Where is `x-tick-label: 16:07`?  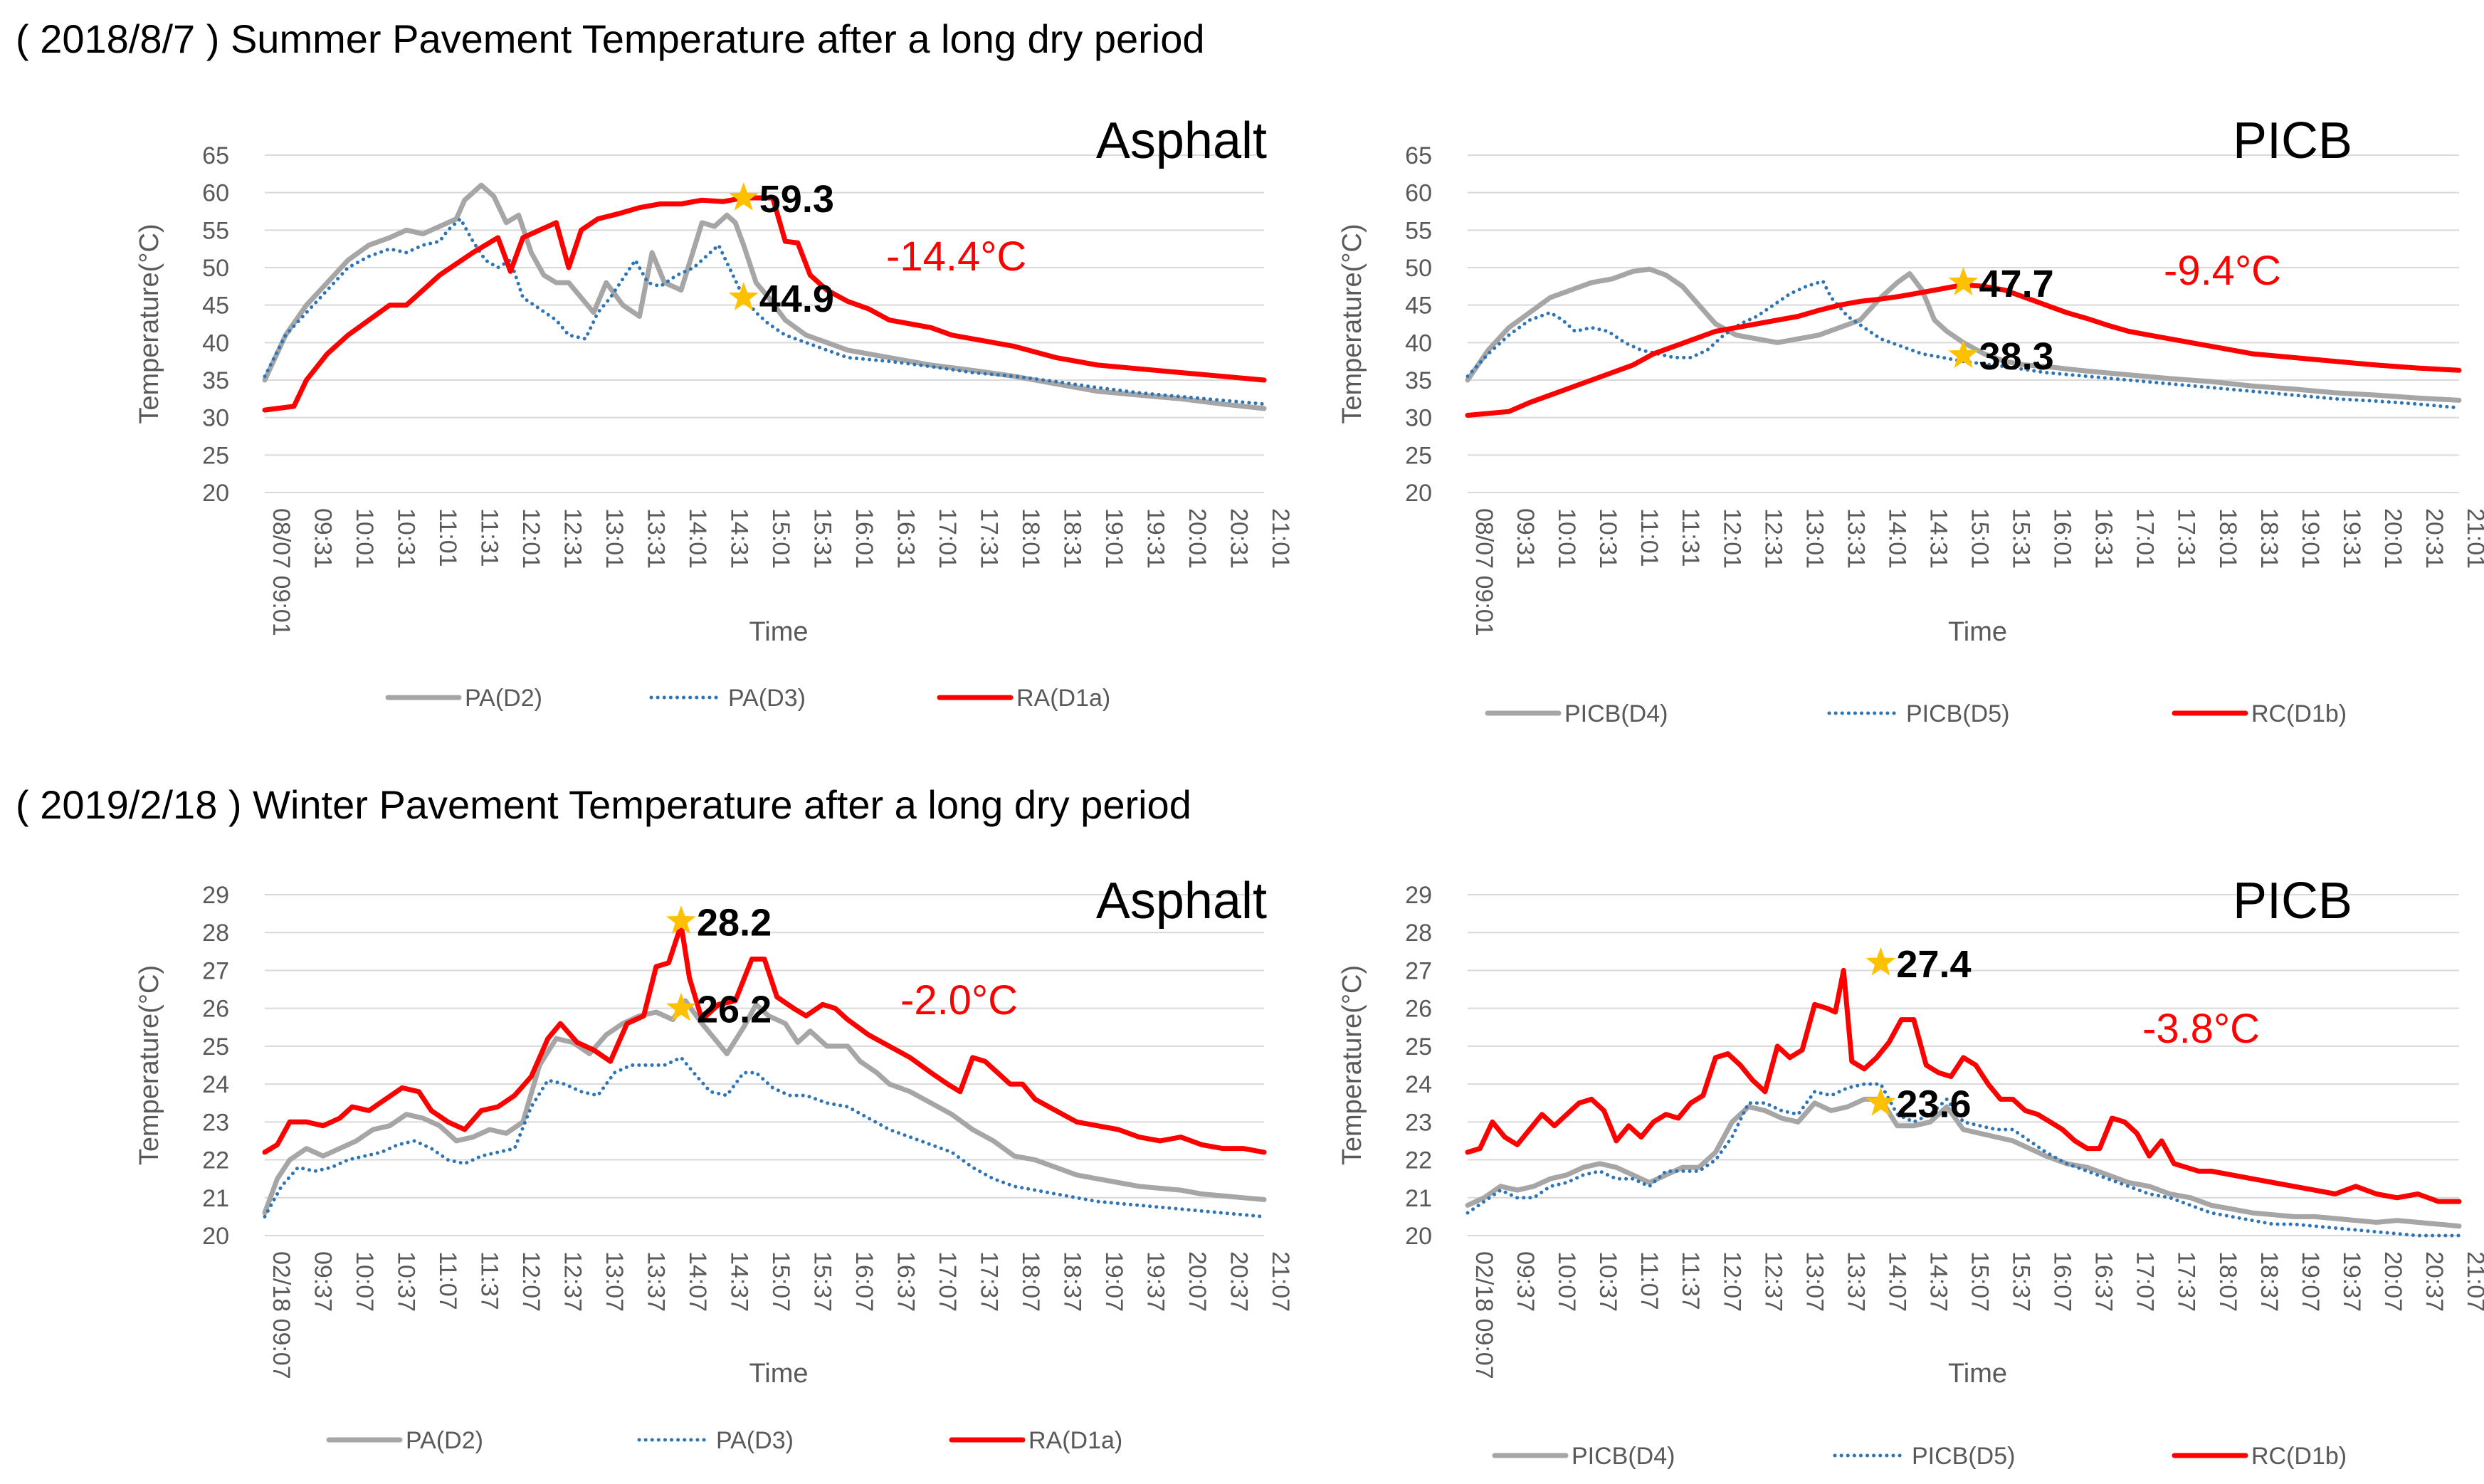 x-tick-label: 16:07 is located at coordinates (864, 1281).